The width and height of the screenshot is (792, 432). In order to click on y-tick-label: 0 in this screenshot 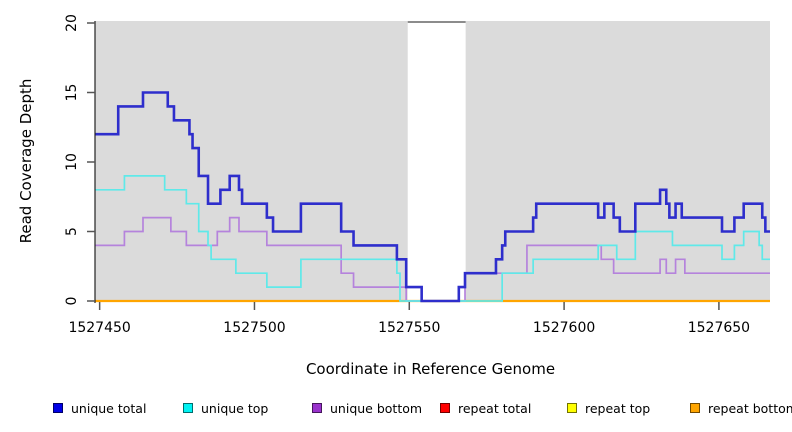, I will do `click(72, 301)`.